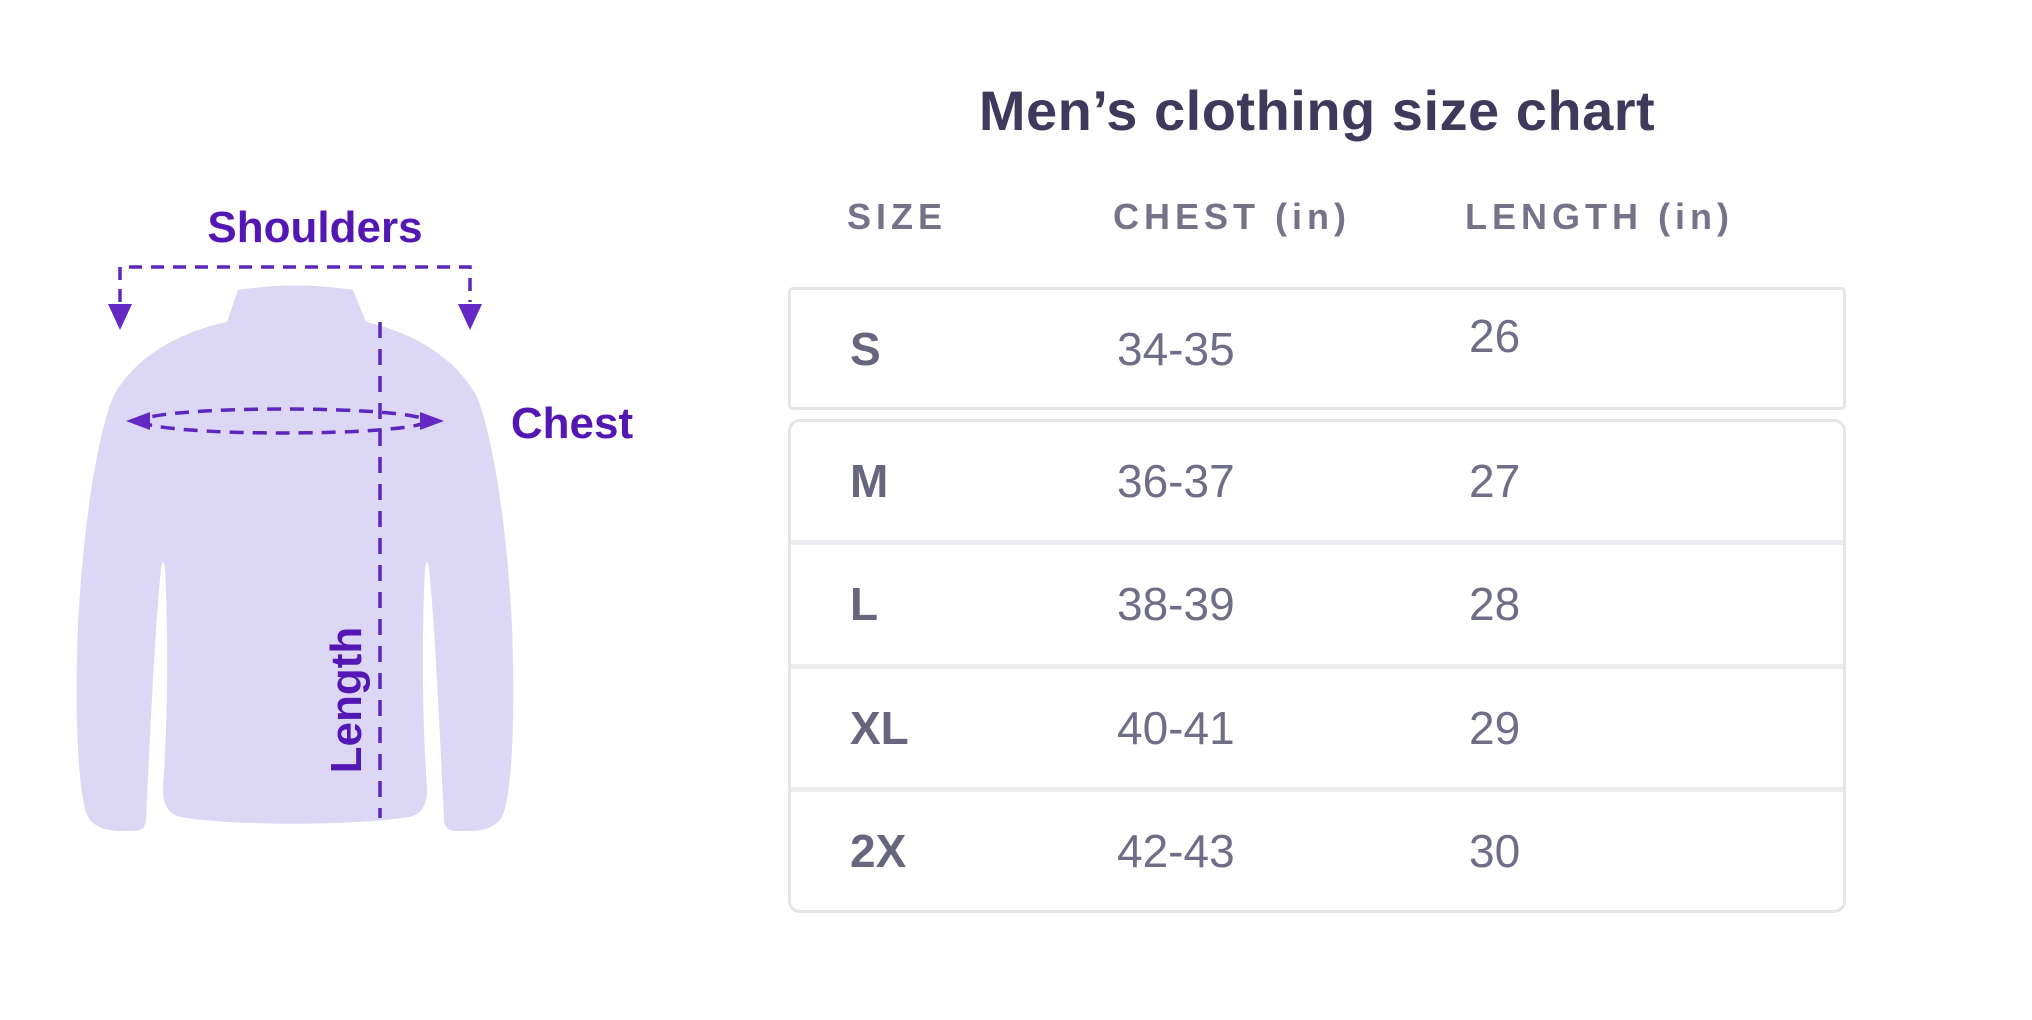 The height and width of the screenshot is (1020, 2032). Describe the element at coordinates (1176, 481) in the screenshot. I see `chest-value: 36-37` at that location.